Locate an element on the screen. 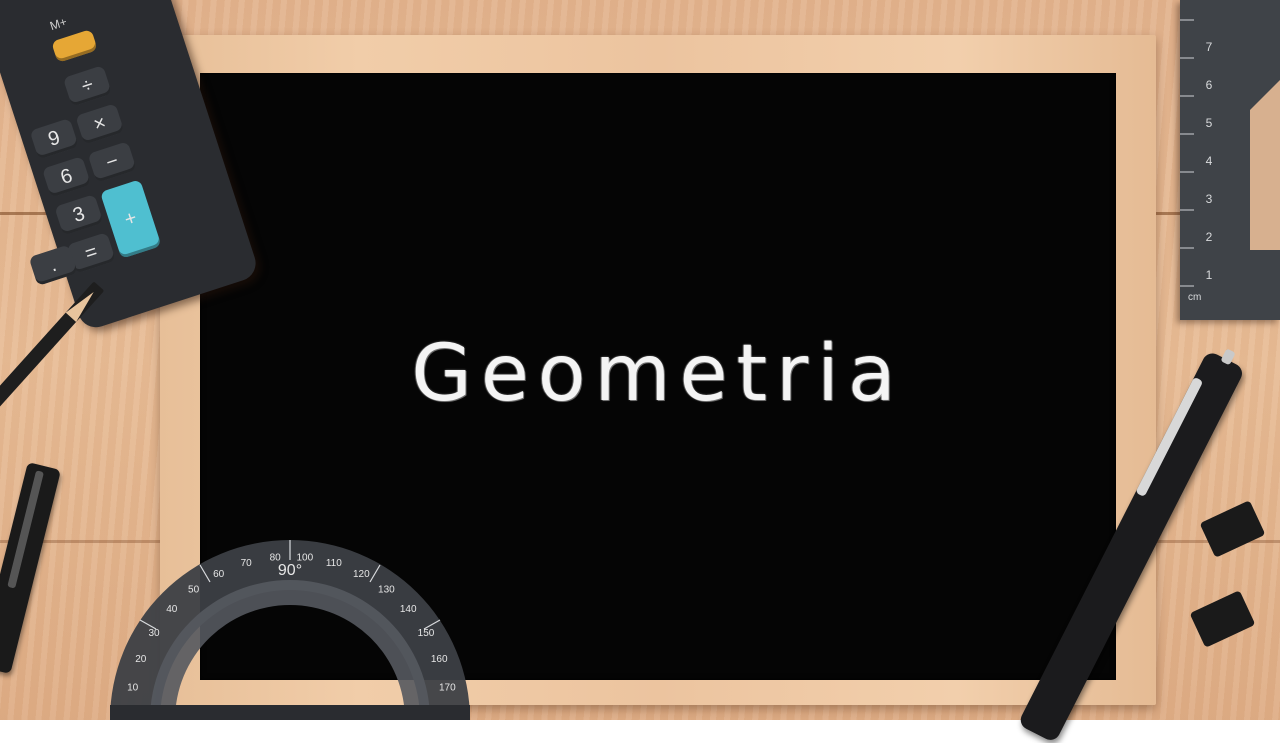  ruler-tick-label: 4 is located at coordinates (1209, 161).